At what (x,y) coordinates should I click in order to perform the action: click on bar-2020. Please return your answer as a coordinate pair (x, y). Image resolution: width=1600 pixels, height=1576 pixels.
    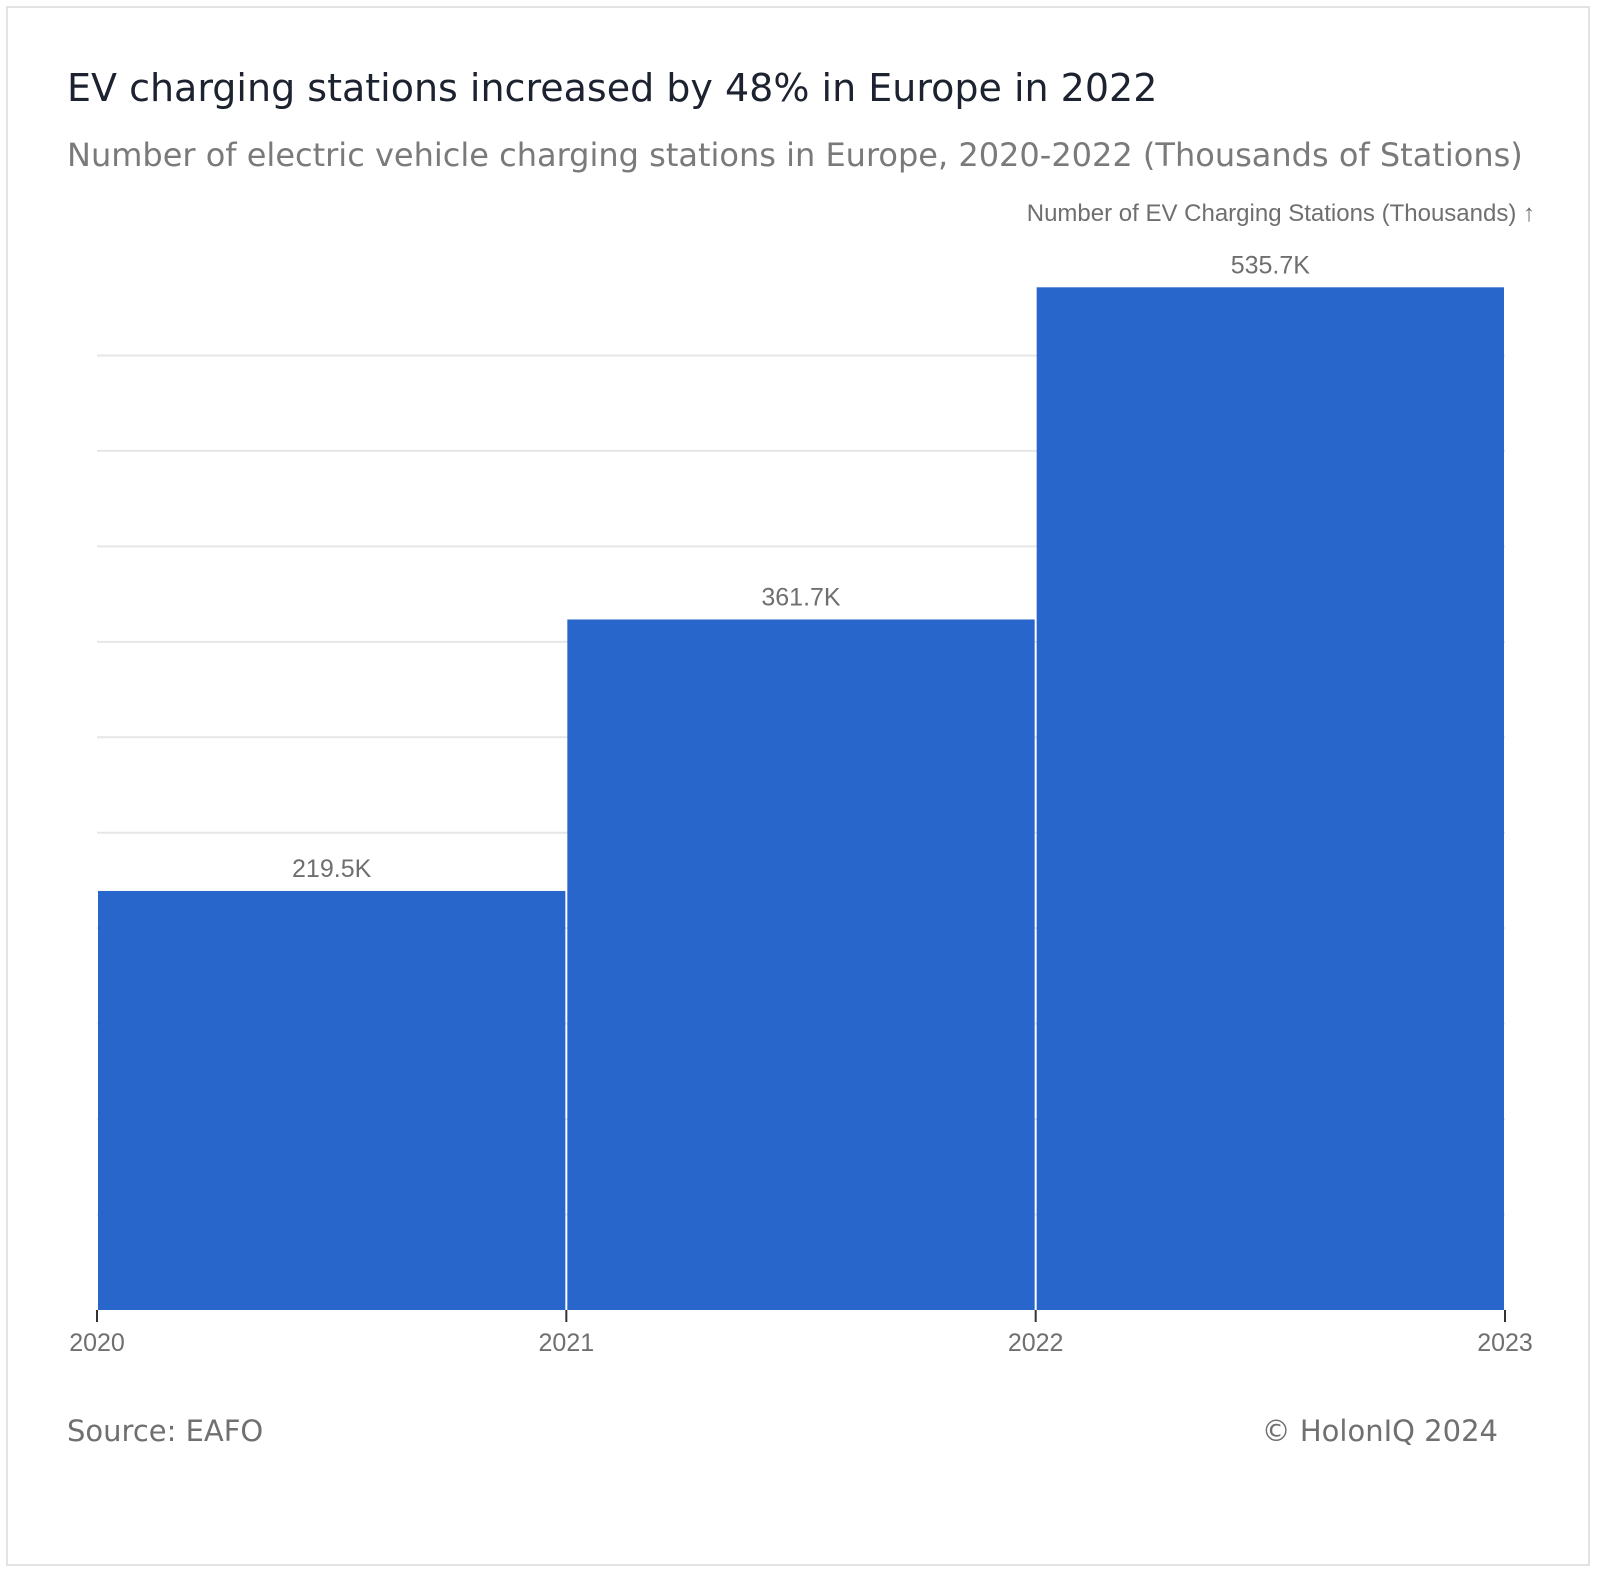
    Looking at the image, I should click on (332, 1100).